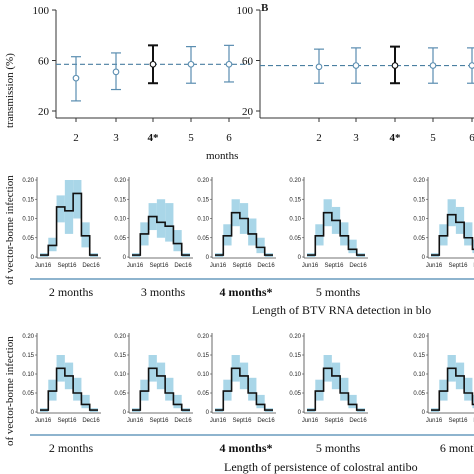  I want to click on top-row-x-caption: months, so click(222, 156).